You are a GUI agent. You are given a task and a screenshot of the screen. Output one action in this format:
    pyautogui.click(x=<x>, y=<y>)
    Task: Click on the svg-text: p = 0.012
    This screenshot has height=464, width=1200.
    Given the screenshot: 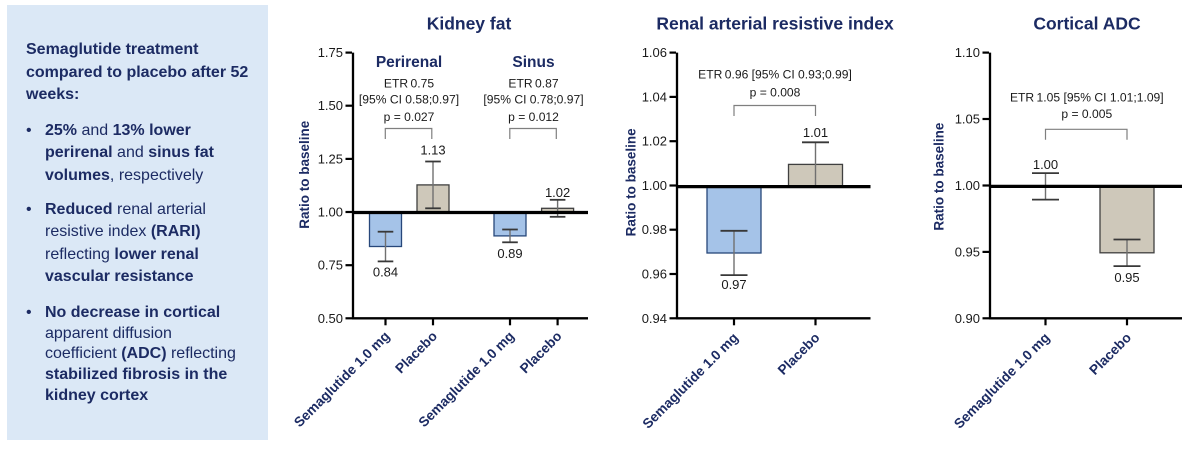 What is the action you would take?
    pyautogui.click(x=533, y=117)
    